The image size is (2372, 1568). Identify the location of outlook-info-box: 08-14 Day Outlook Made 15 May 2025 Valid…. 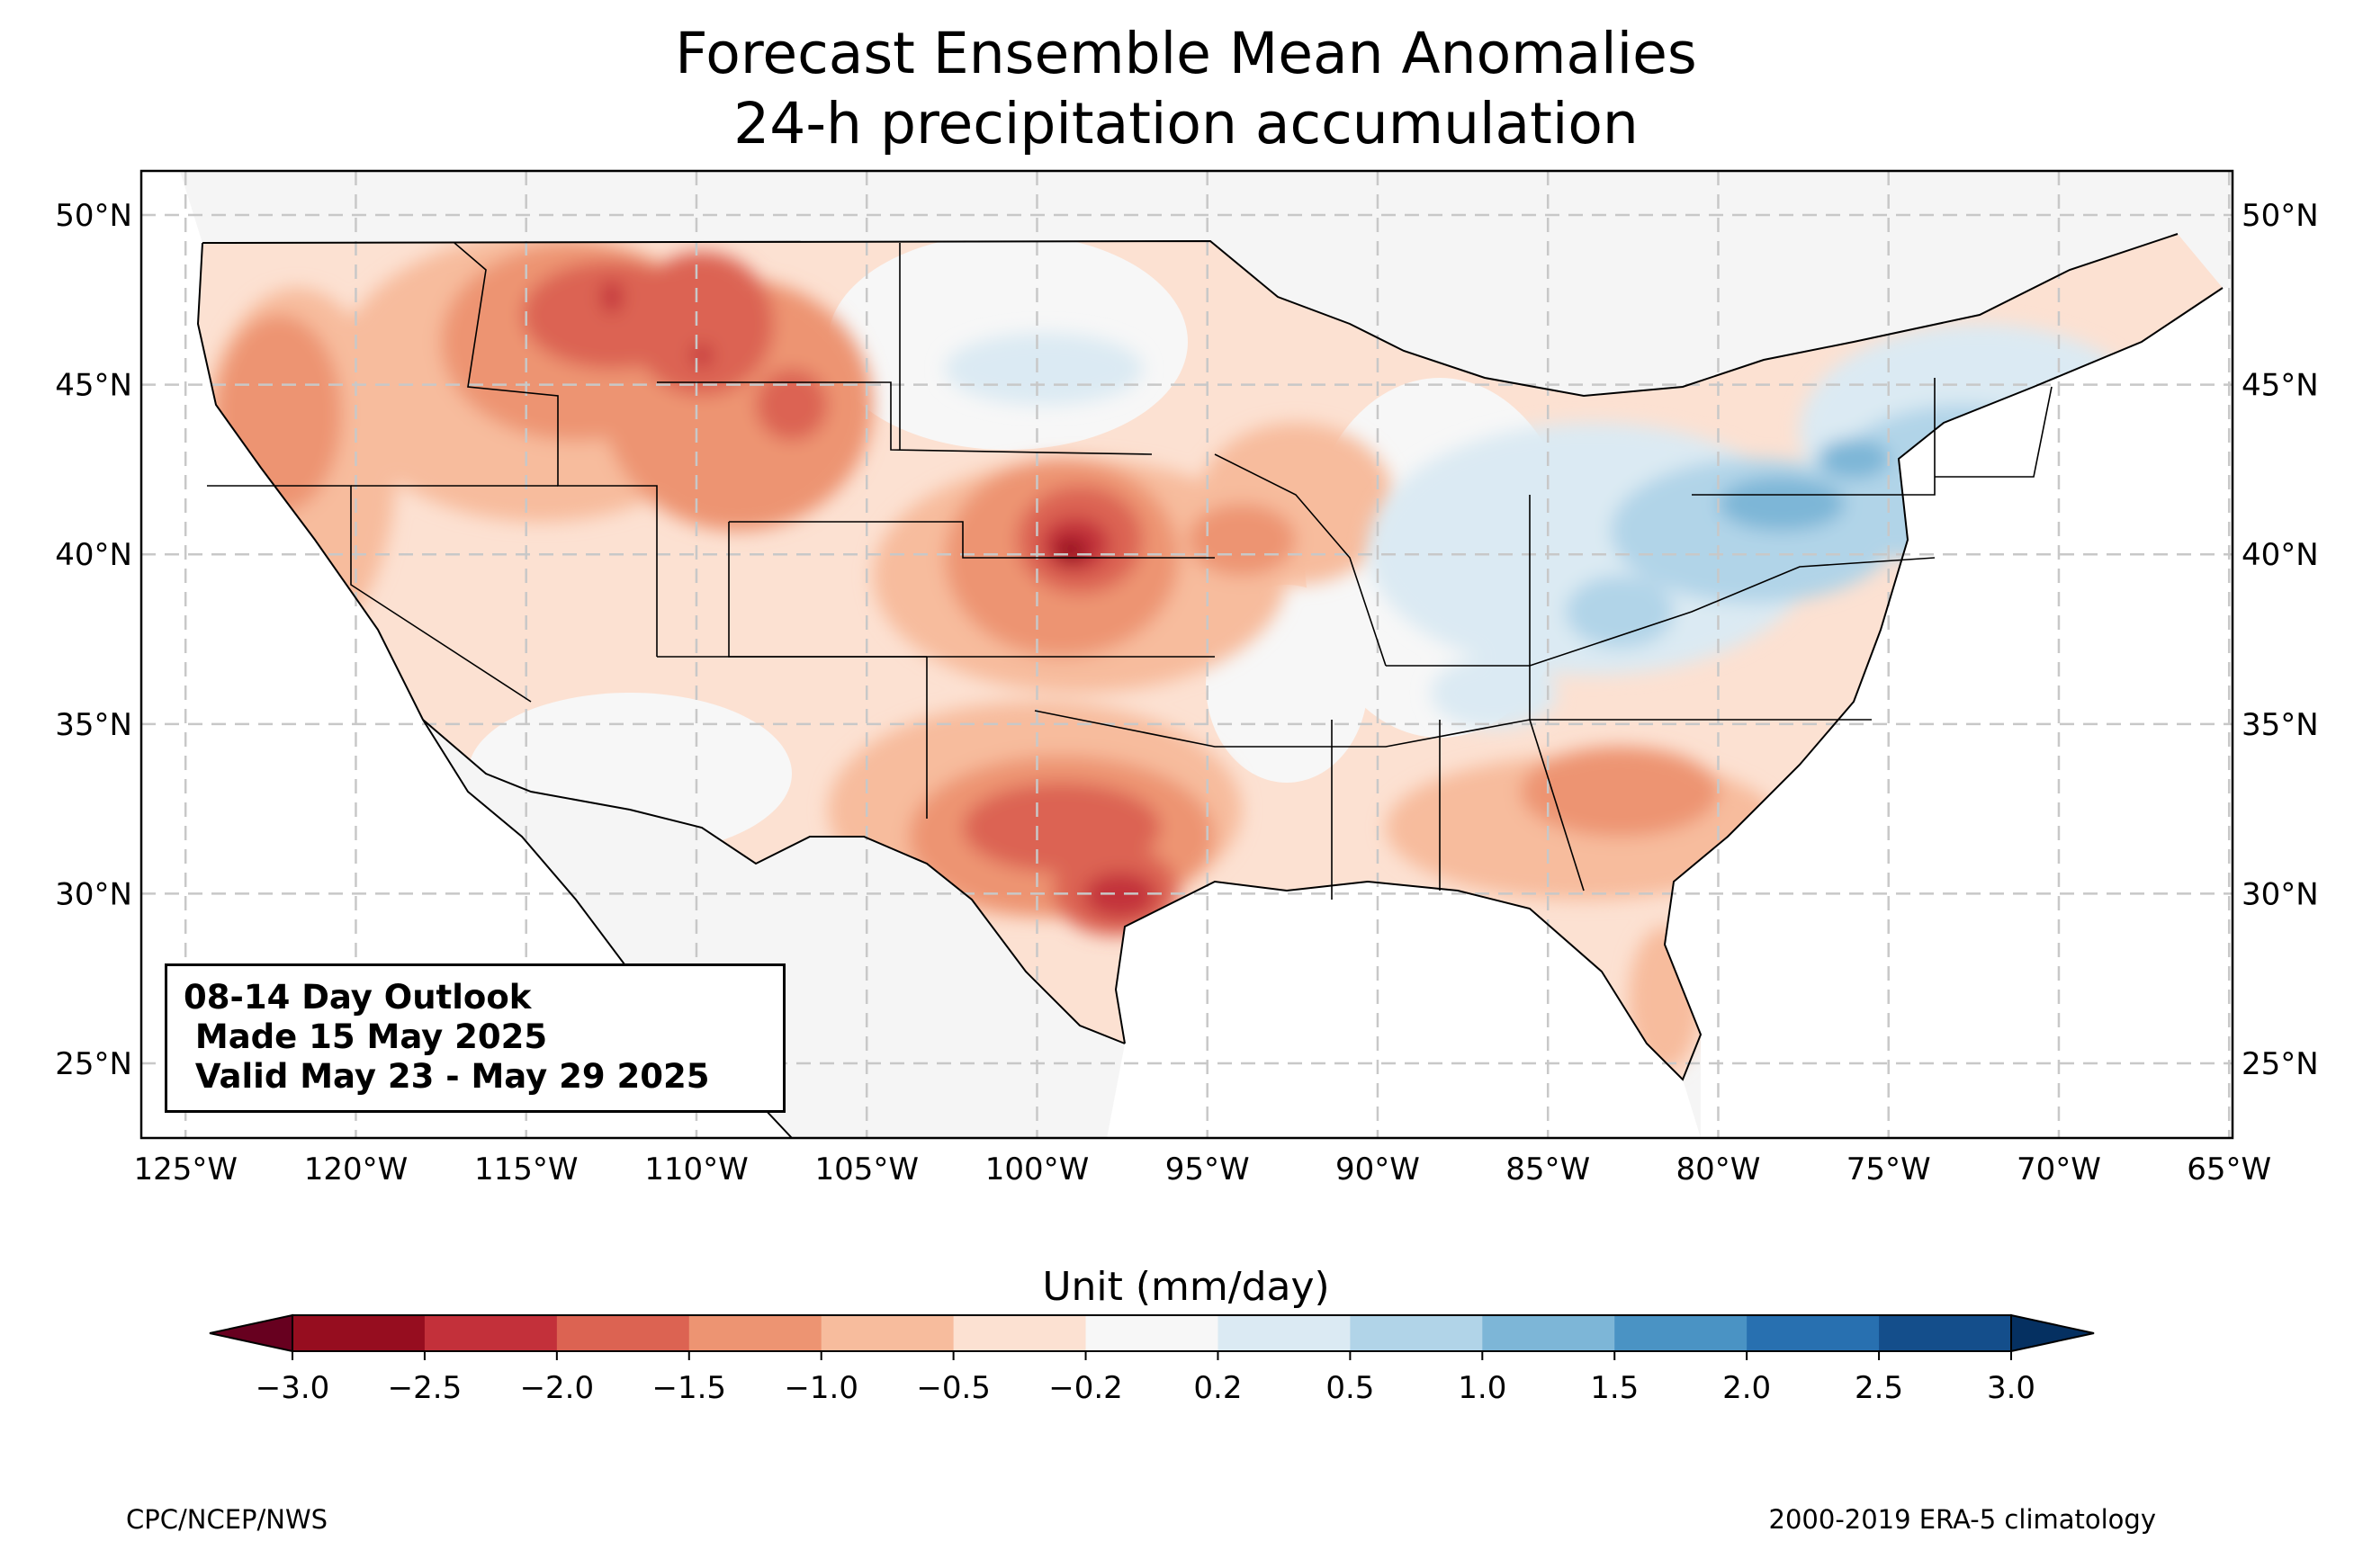
(475, 1038).